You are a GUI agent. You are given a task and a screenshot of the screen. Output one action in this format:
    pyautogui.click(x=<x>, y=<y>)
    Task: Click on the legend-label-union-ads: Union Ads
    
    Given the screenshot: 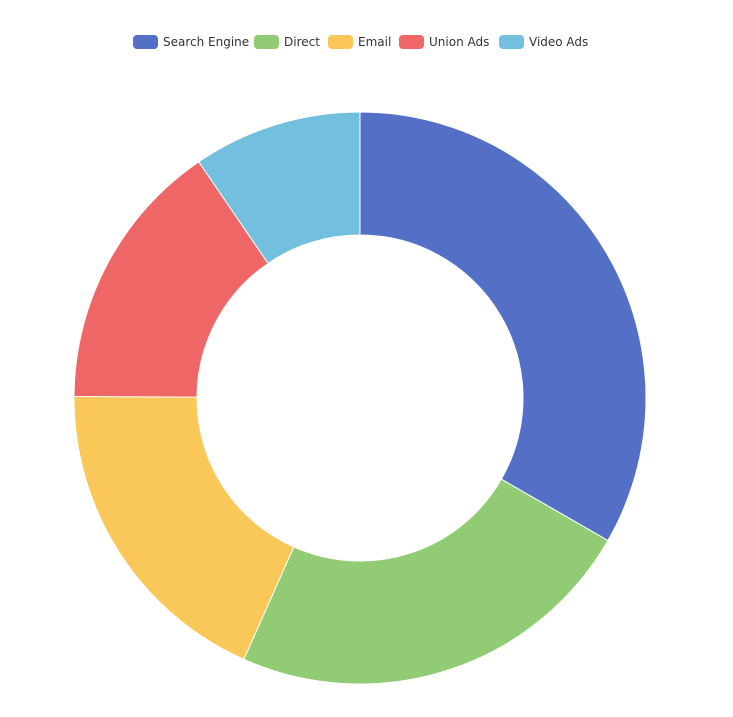 What is the action you would take?
    pyautogui.click(x=459, y=42)
    